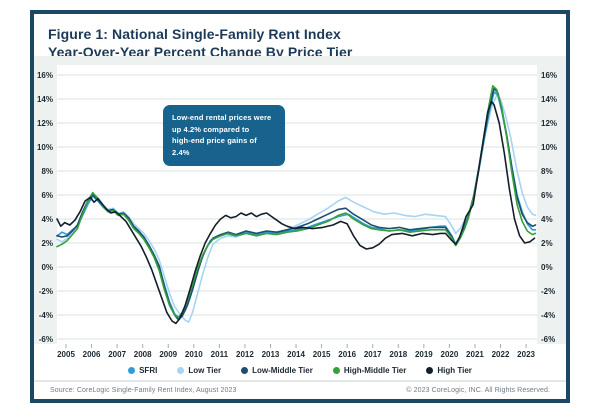 This screenshot has width=600, height=413. Describe the element at coordinates (347, 354) in the screenshot. I see `x-axis-tick-label: 2016` at that location.